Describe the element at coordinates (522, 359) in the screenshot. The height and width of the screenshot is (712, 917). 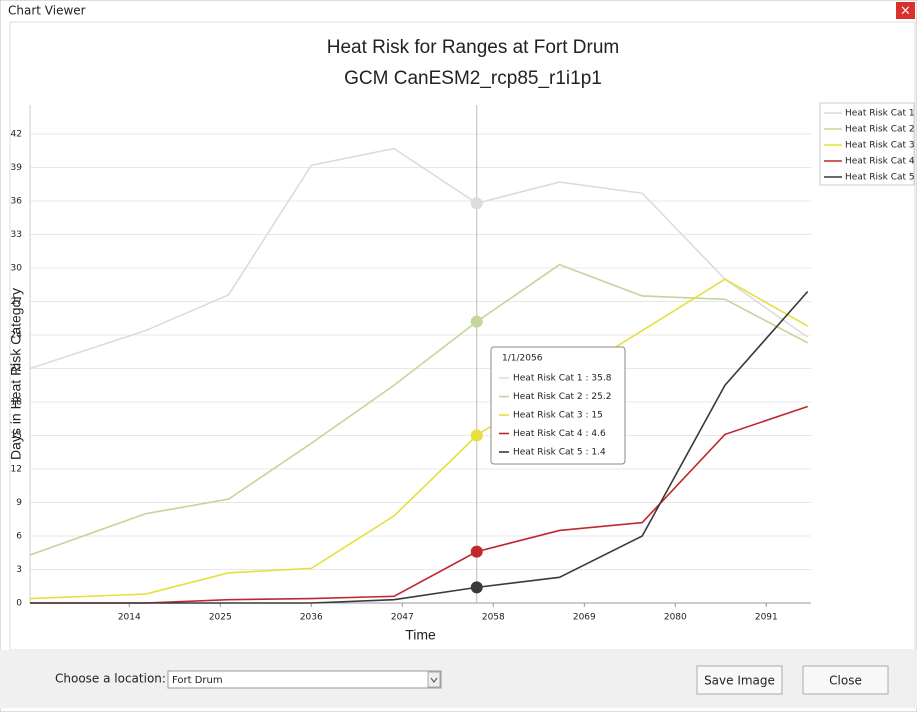
I see `tooltip-title: 1/1/2056` at that location.